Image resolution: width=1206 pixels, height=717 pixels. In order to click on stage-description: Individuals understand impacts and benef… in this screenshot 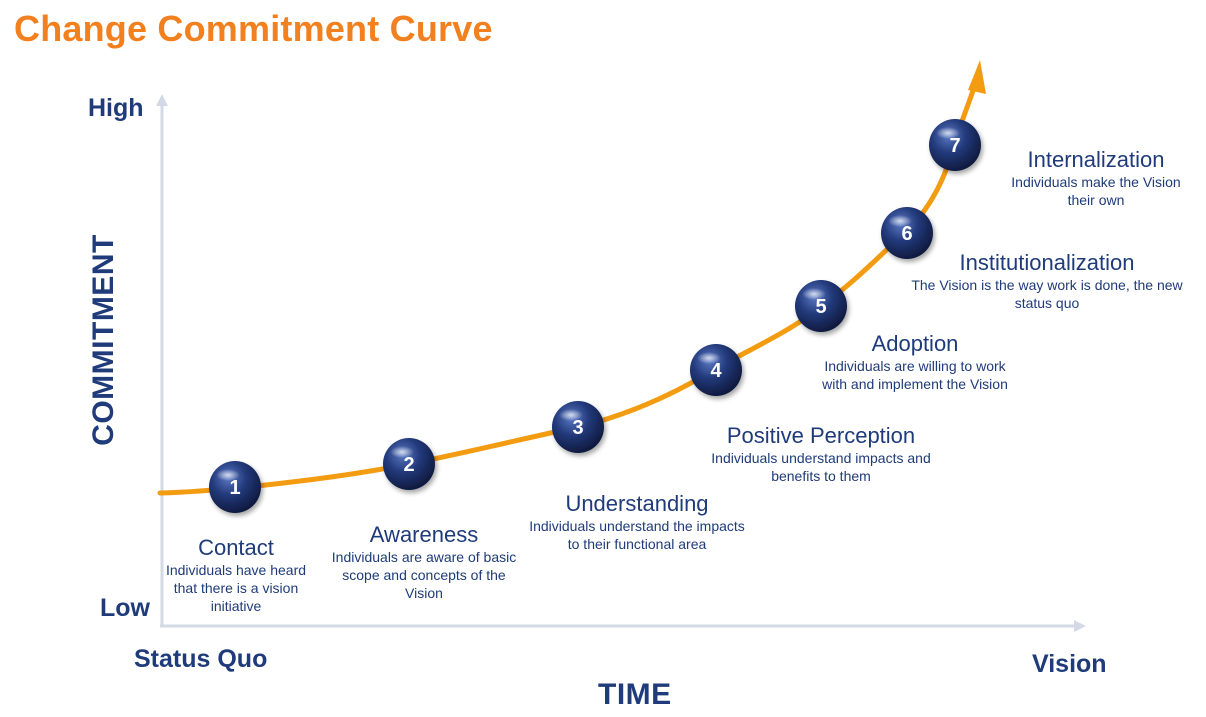, I will do `click(821, 467)`.